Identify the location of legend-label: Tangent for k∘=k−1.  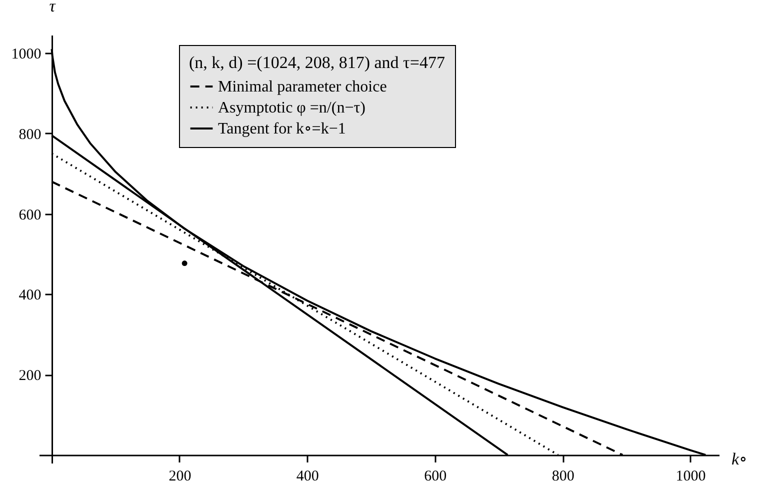
(282, 129).